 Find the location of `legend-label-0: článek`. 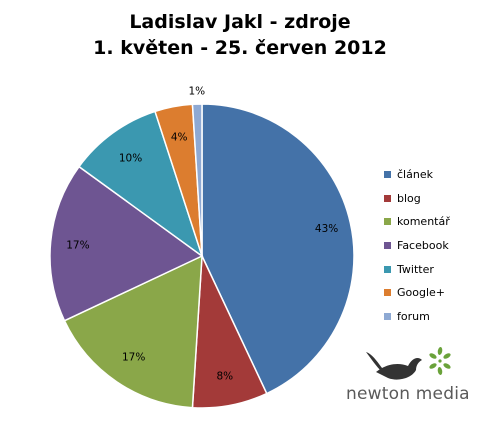

legend-label-0: článek is located at coordinates (415, 175).